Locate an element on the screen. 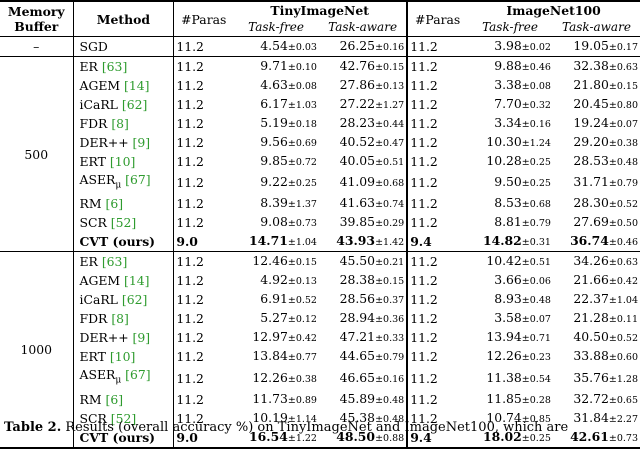 The image size is (640, 449). imnet-task-free-cell-value: 7.70 is located at coordinates (508, 103).